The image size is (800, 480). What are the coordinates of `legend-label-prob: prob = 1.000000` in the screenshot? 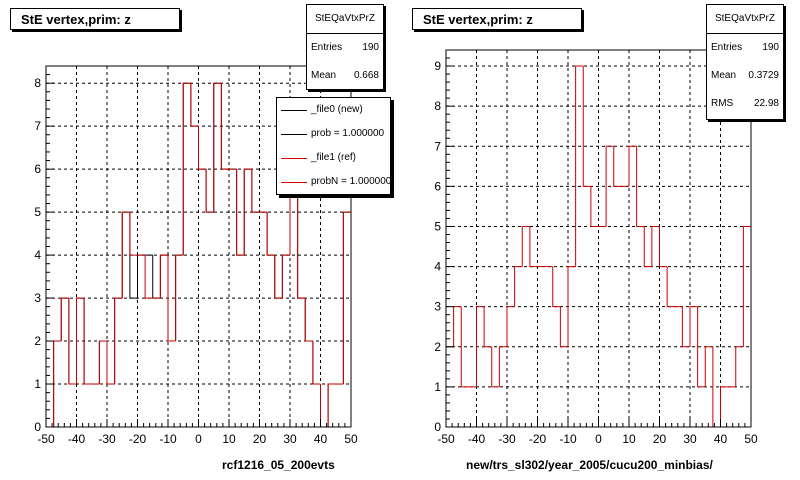 It's located at (348, 133).